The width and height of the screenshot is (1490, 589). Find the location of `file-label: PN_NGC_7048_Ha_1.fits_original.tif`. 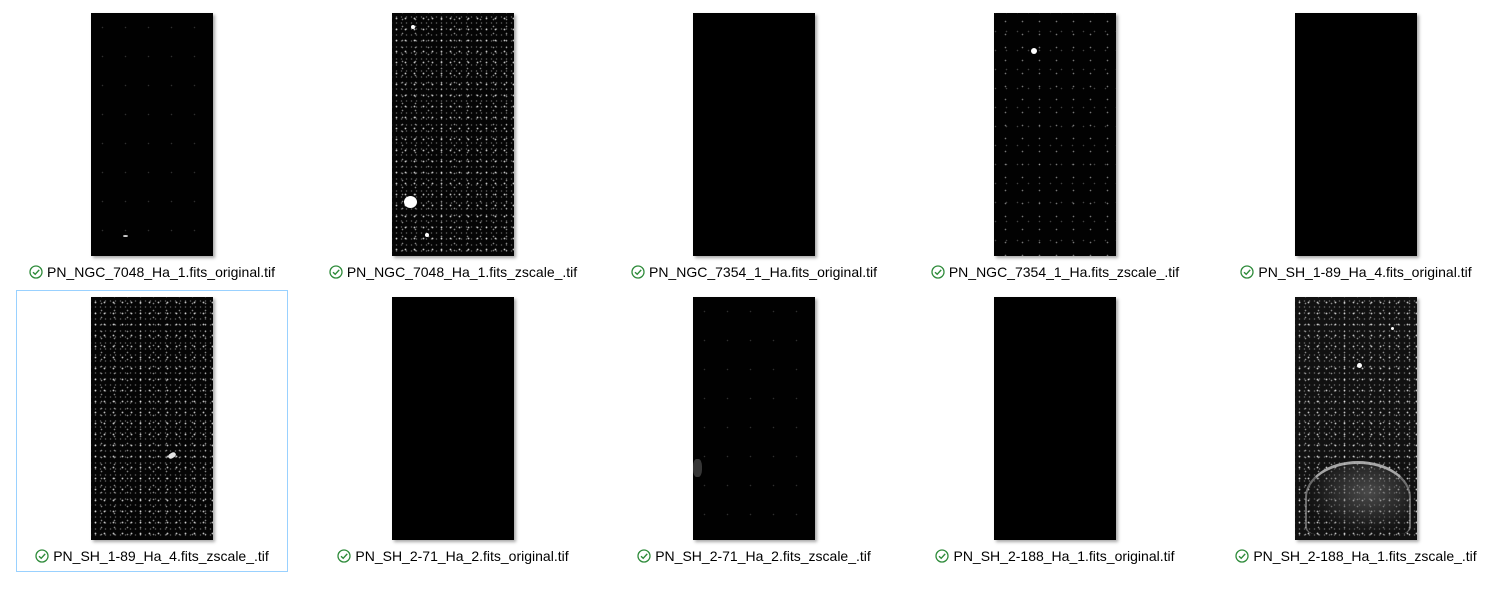

file-label: PN_NGC_7048_Ha_1.fits_original.tif is located at coordinates (152, 272).